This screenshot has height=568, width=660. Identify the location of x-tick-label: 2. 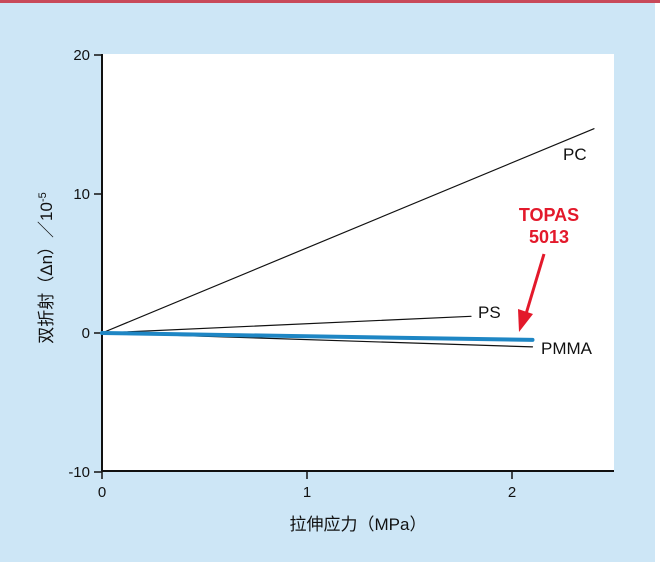
(512, 492).